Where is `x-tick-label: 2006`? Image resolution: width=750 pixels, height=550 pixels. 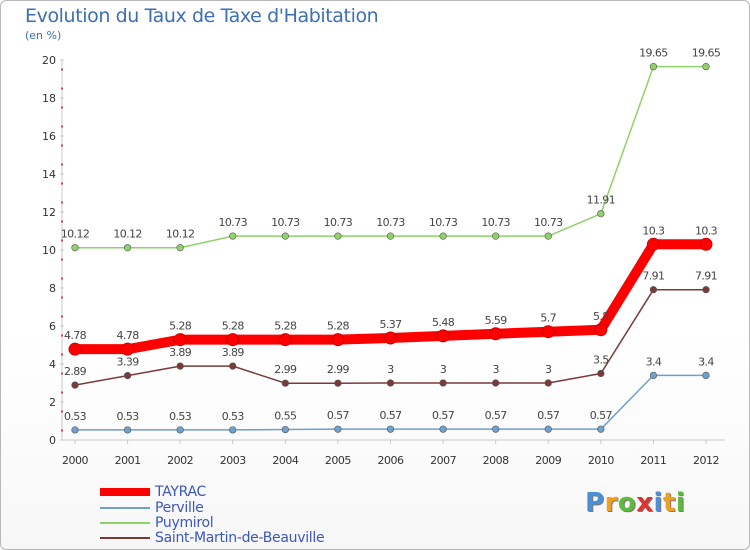 x-tick-label: 2006 is located at coordinates (391, 460).